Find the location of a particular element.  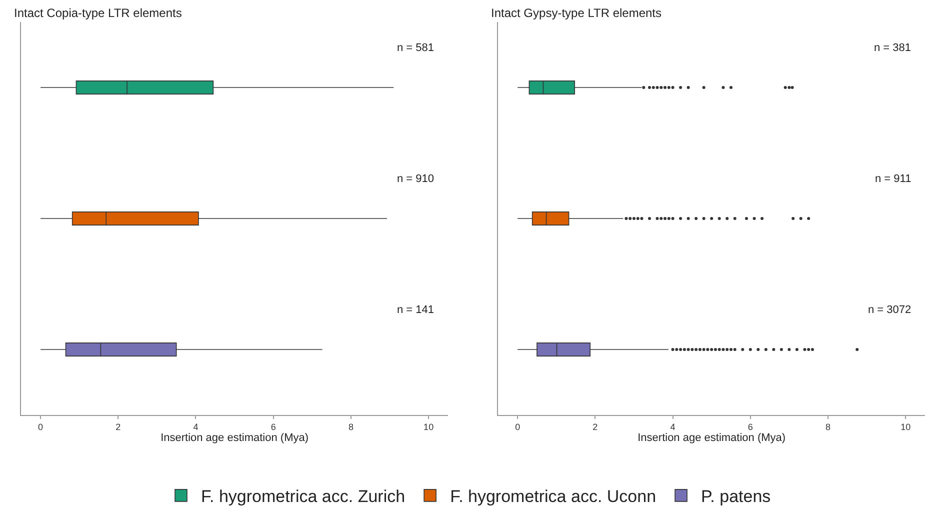

legend-label: F. hygrometrica acc. Zurich is located at coordinates (303, 496).